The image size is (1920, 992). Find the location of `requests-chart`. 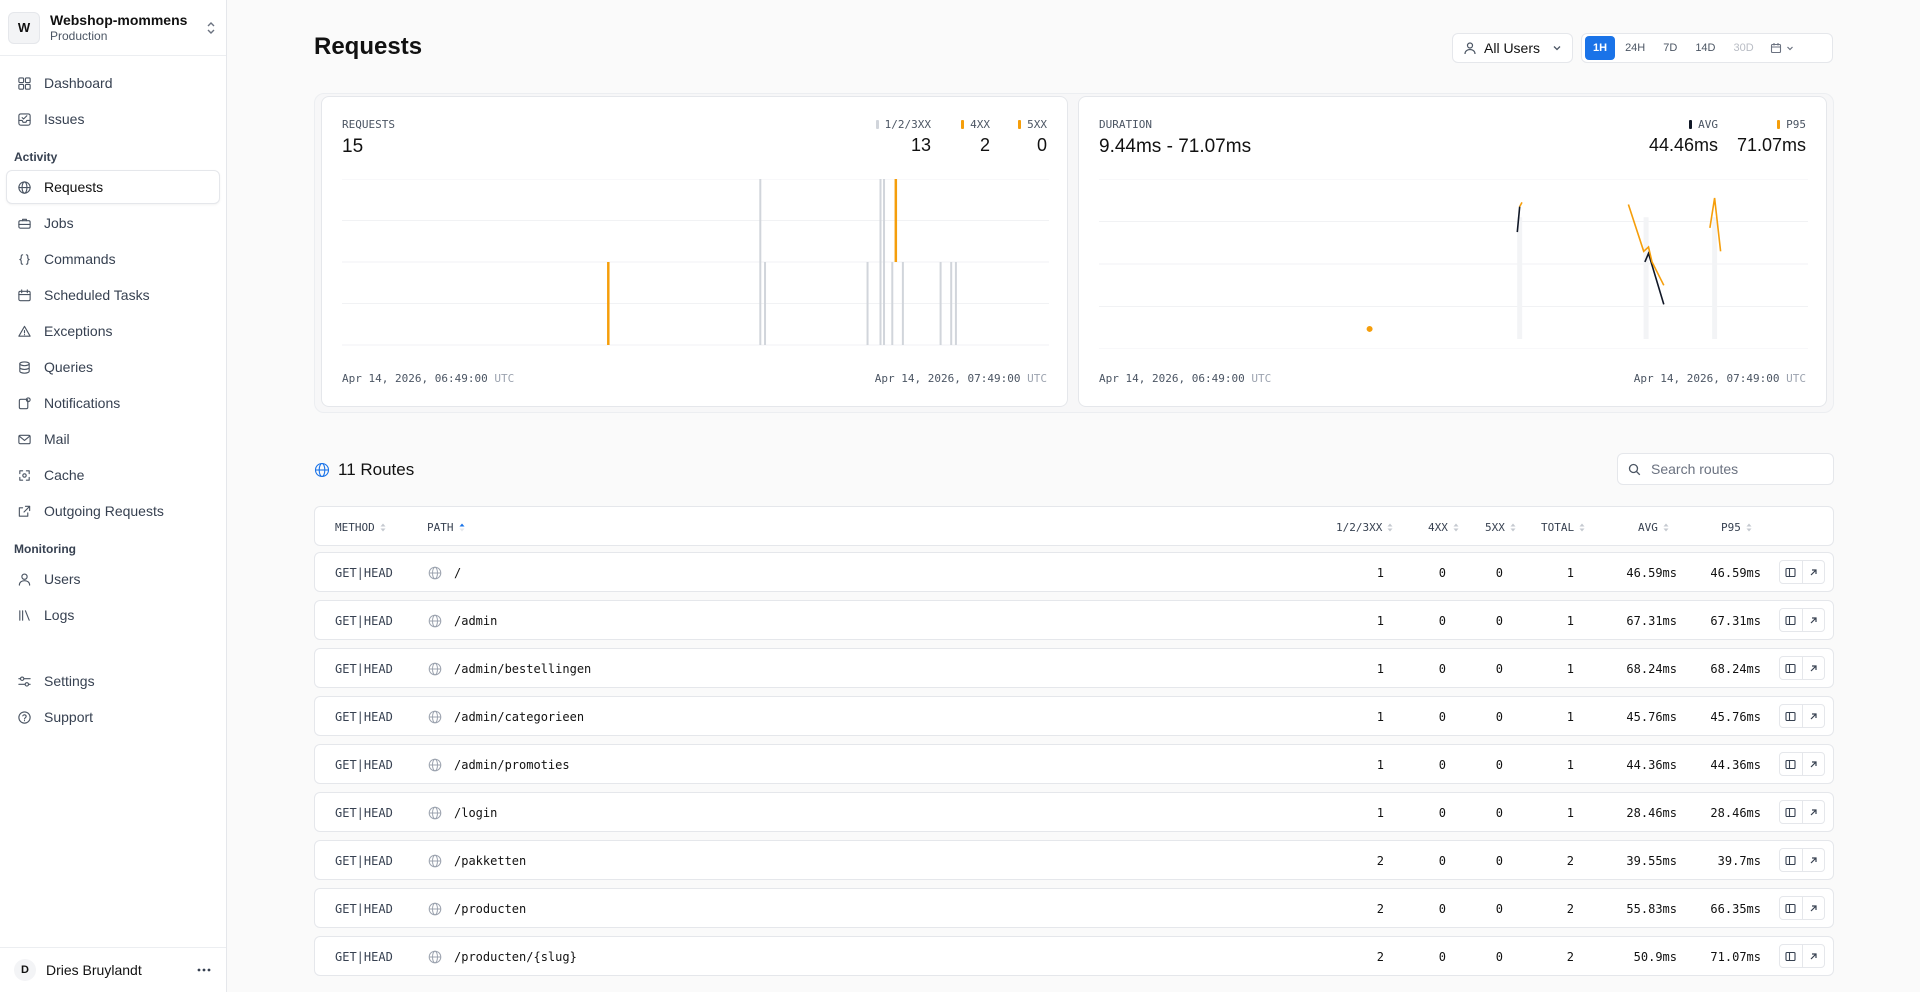

requests-chart is located at coordinates (695, 262).